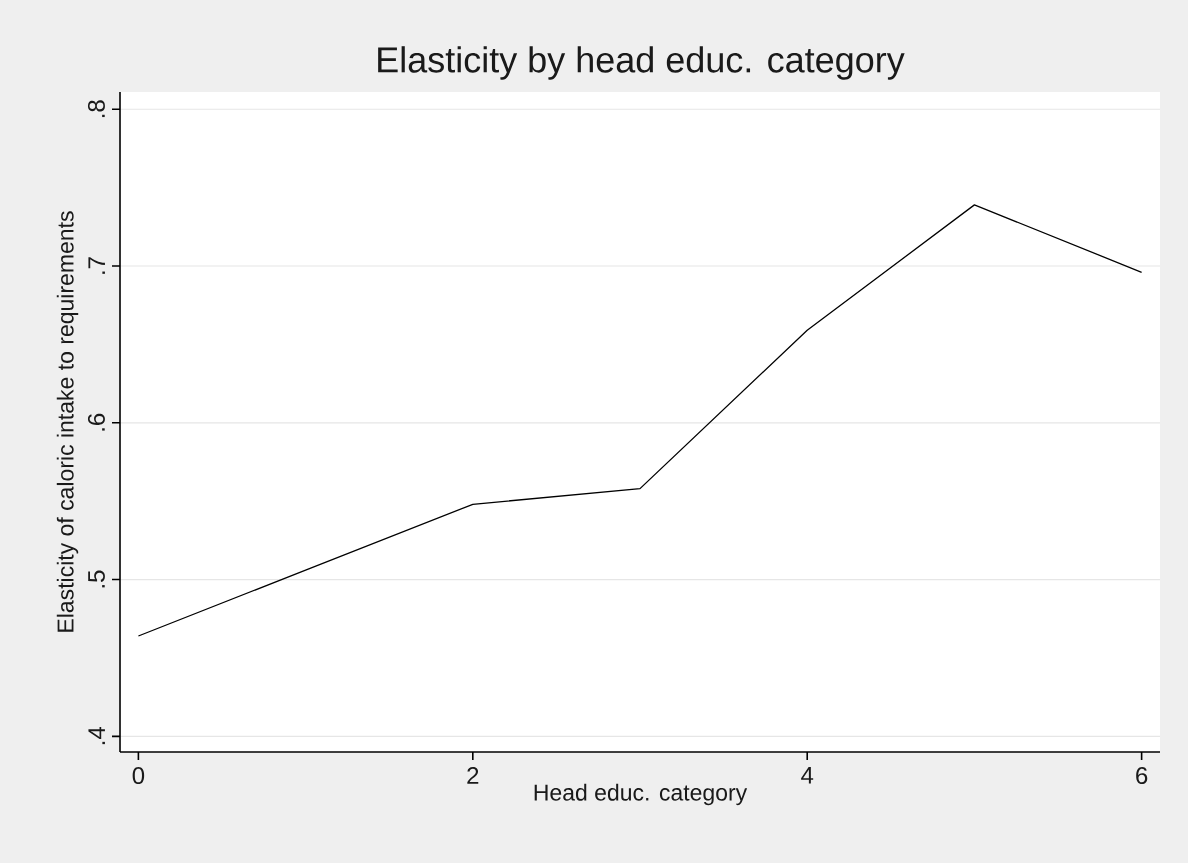  Describe the element at coordinates (1142, 776) in the screenshot. I see `x-tick-label: 6` at that location.